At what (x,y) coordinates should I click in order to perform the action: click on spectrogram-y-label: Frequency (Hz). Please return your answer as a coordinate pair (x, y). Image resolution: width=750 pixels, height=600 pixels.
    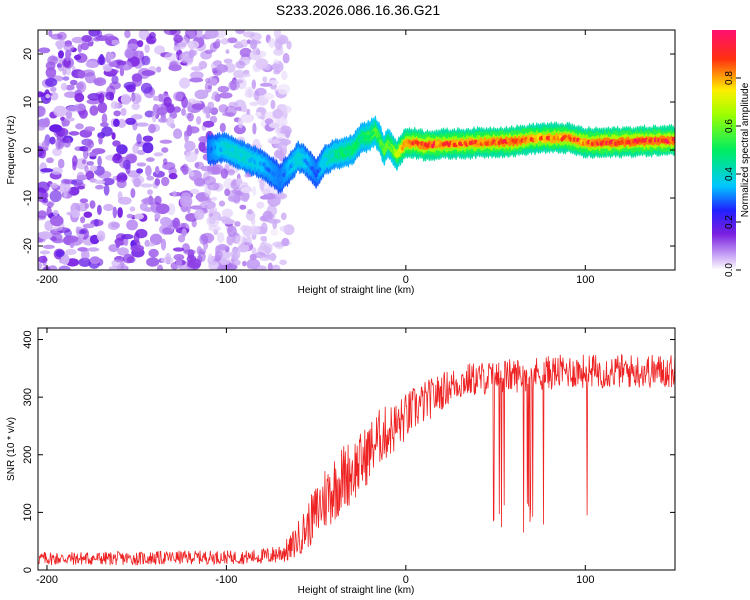
    Looking at the image, I should click on (11, 150).